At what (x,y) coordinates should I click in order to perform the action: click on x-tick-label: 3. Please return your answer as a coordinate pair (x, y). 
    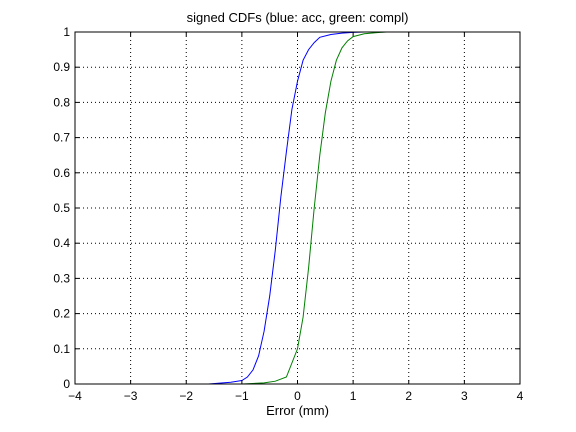
    Looking at the image, I should click on (464, 396).